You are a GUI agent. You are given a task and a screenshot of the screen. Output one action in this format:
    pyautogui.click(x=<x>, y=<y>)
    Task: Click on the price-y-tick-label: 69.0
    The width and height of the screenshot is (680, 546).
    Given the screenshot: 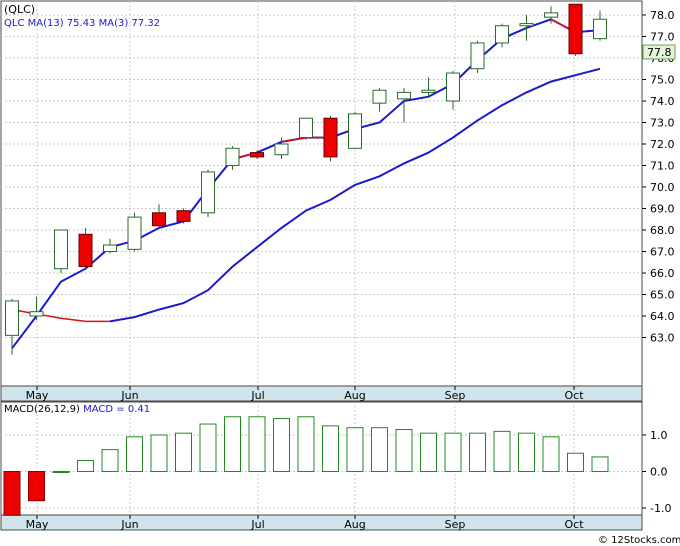 What is the action you would take?
    pyautogui.click(x=662, y=209)
    